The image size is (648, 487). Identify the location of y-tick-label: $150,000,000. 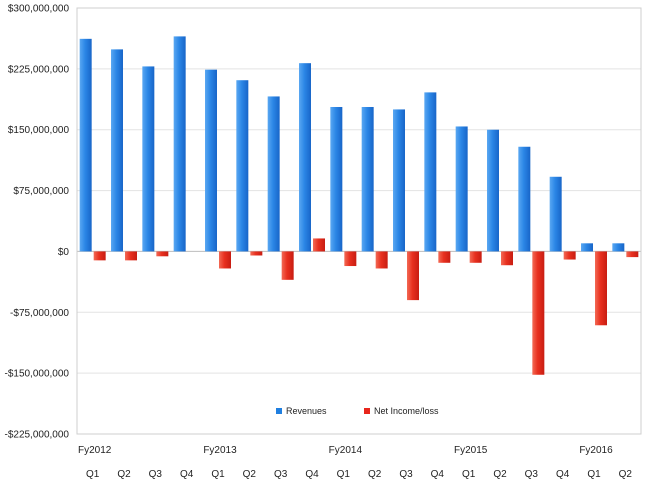
(39, 130).